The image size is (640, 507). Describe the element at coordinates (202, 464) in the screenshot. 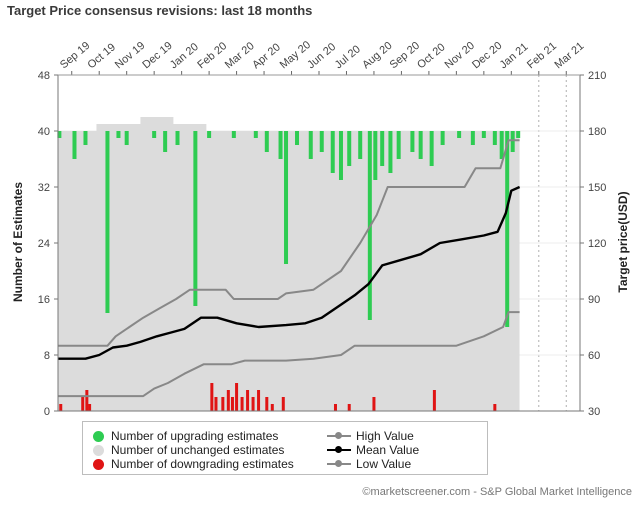

I see `legend-label: Number of downgrading estimates` at that location.